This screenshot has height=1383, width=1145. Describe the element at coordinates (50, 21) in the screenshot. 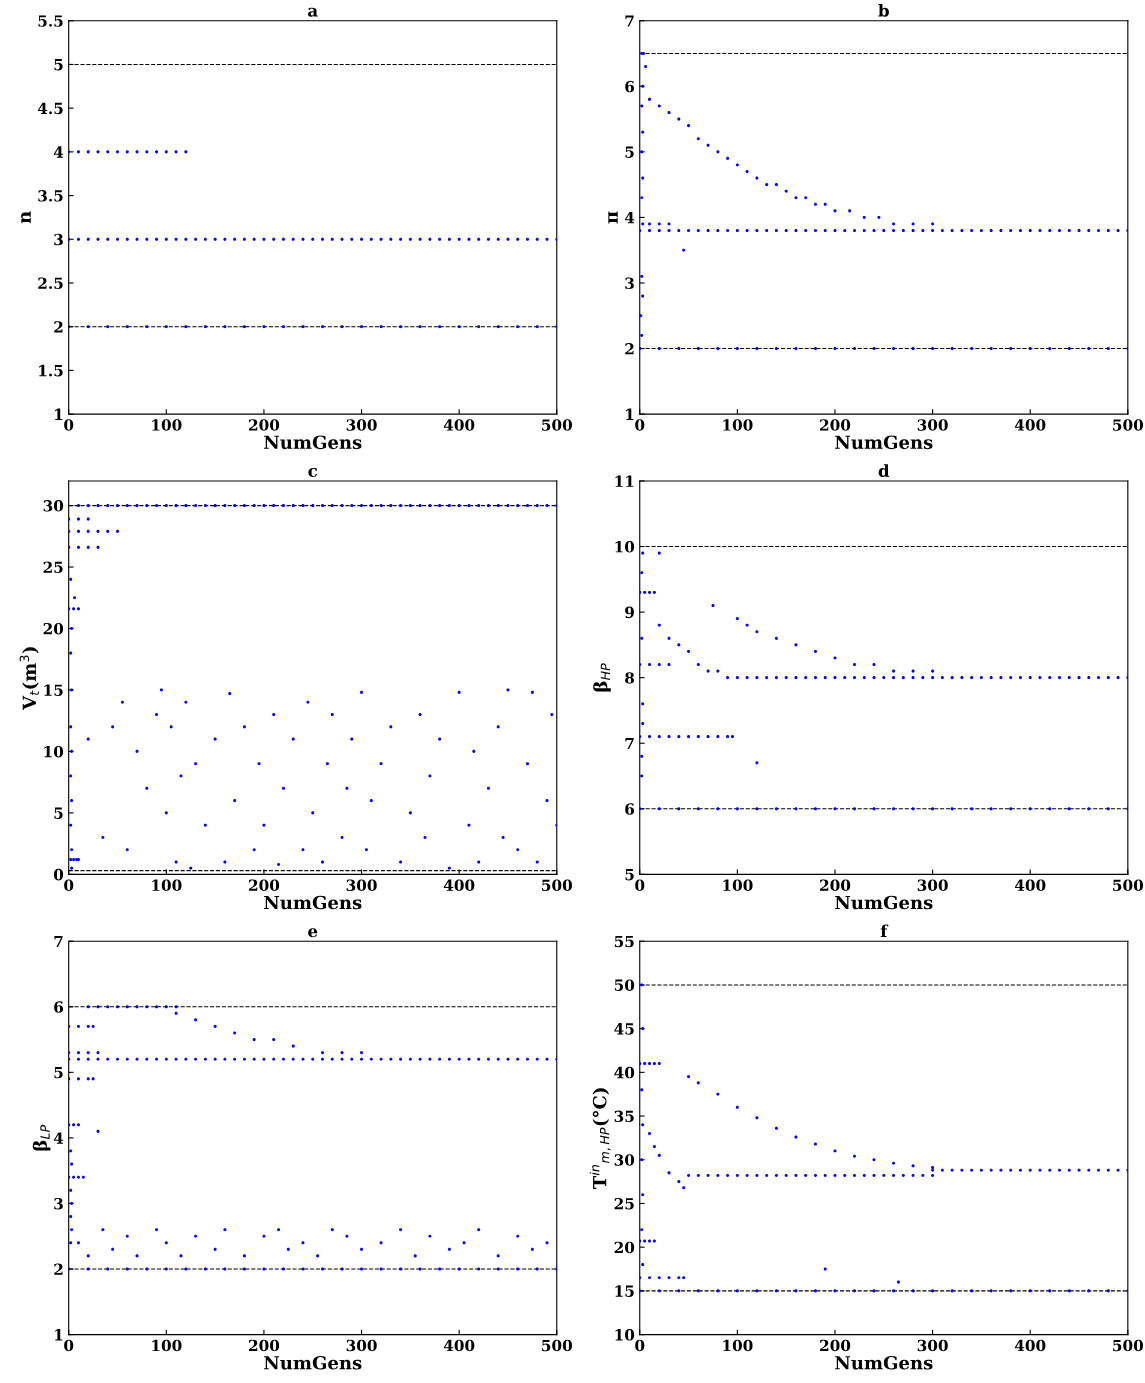

I see `y-tick-label: 5.5` at that location.